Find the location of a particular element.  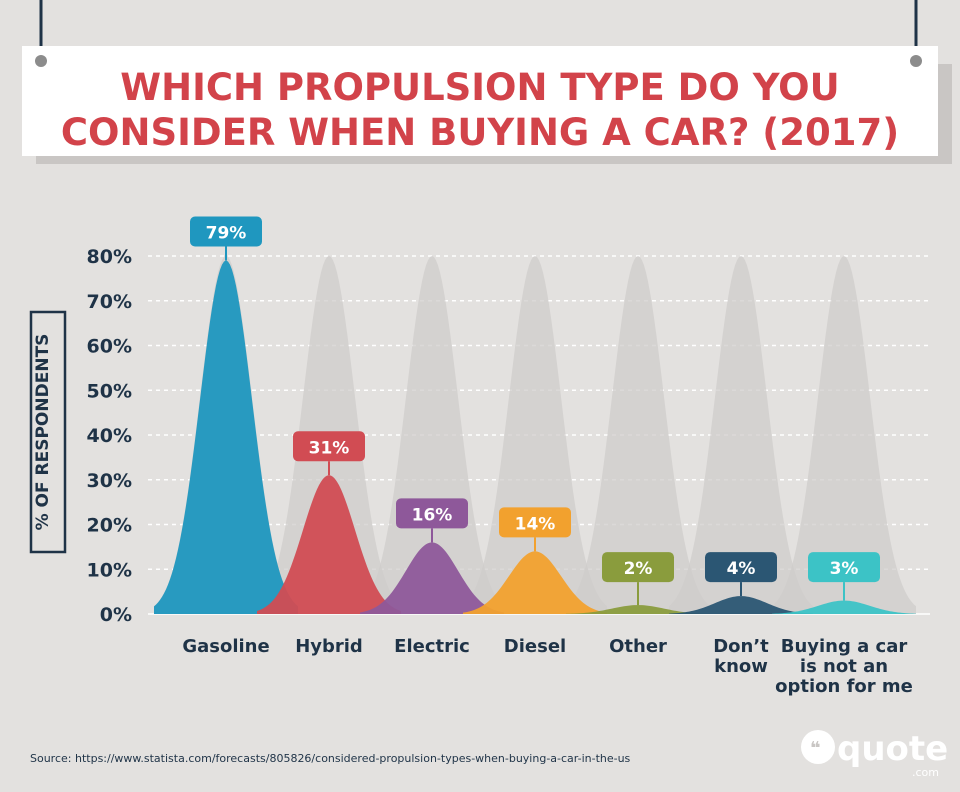

value-label: 79% is located at coordinates (226, 233).